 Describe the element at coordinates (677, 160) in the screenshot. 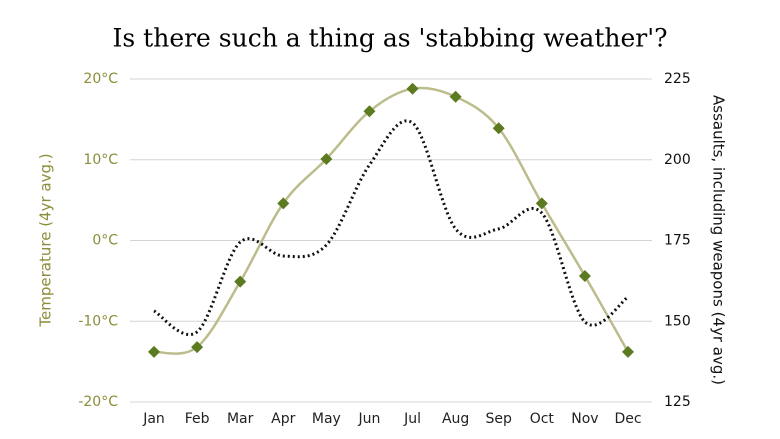

I see `y2-tick-label: 200` at that location.